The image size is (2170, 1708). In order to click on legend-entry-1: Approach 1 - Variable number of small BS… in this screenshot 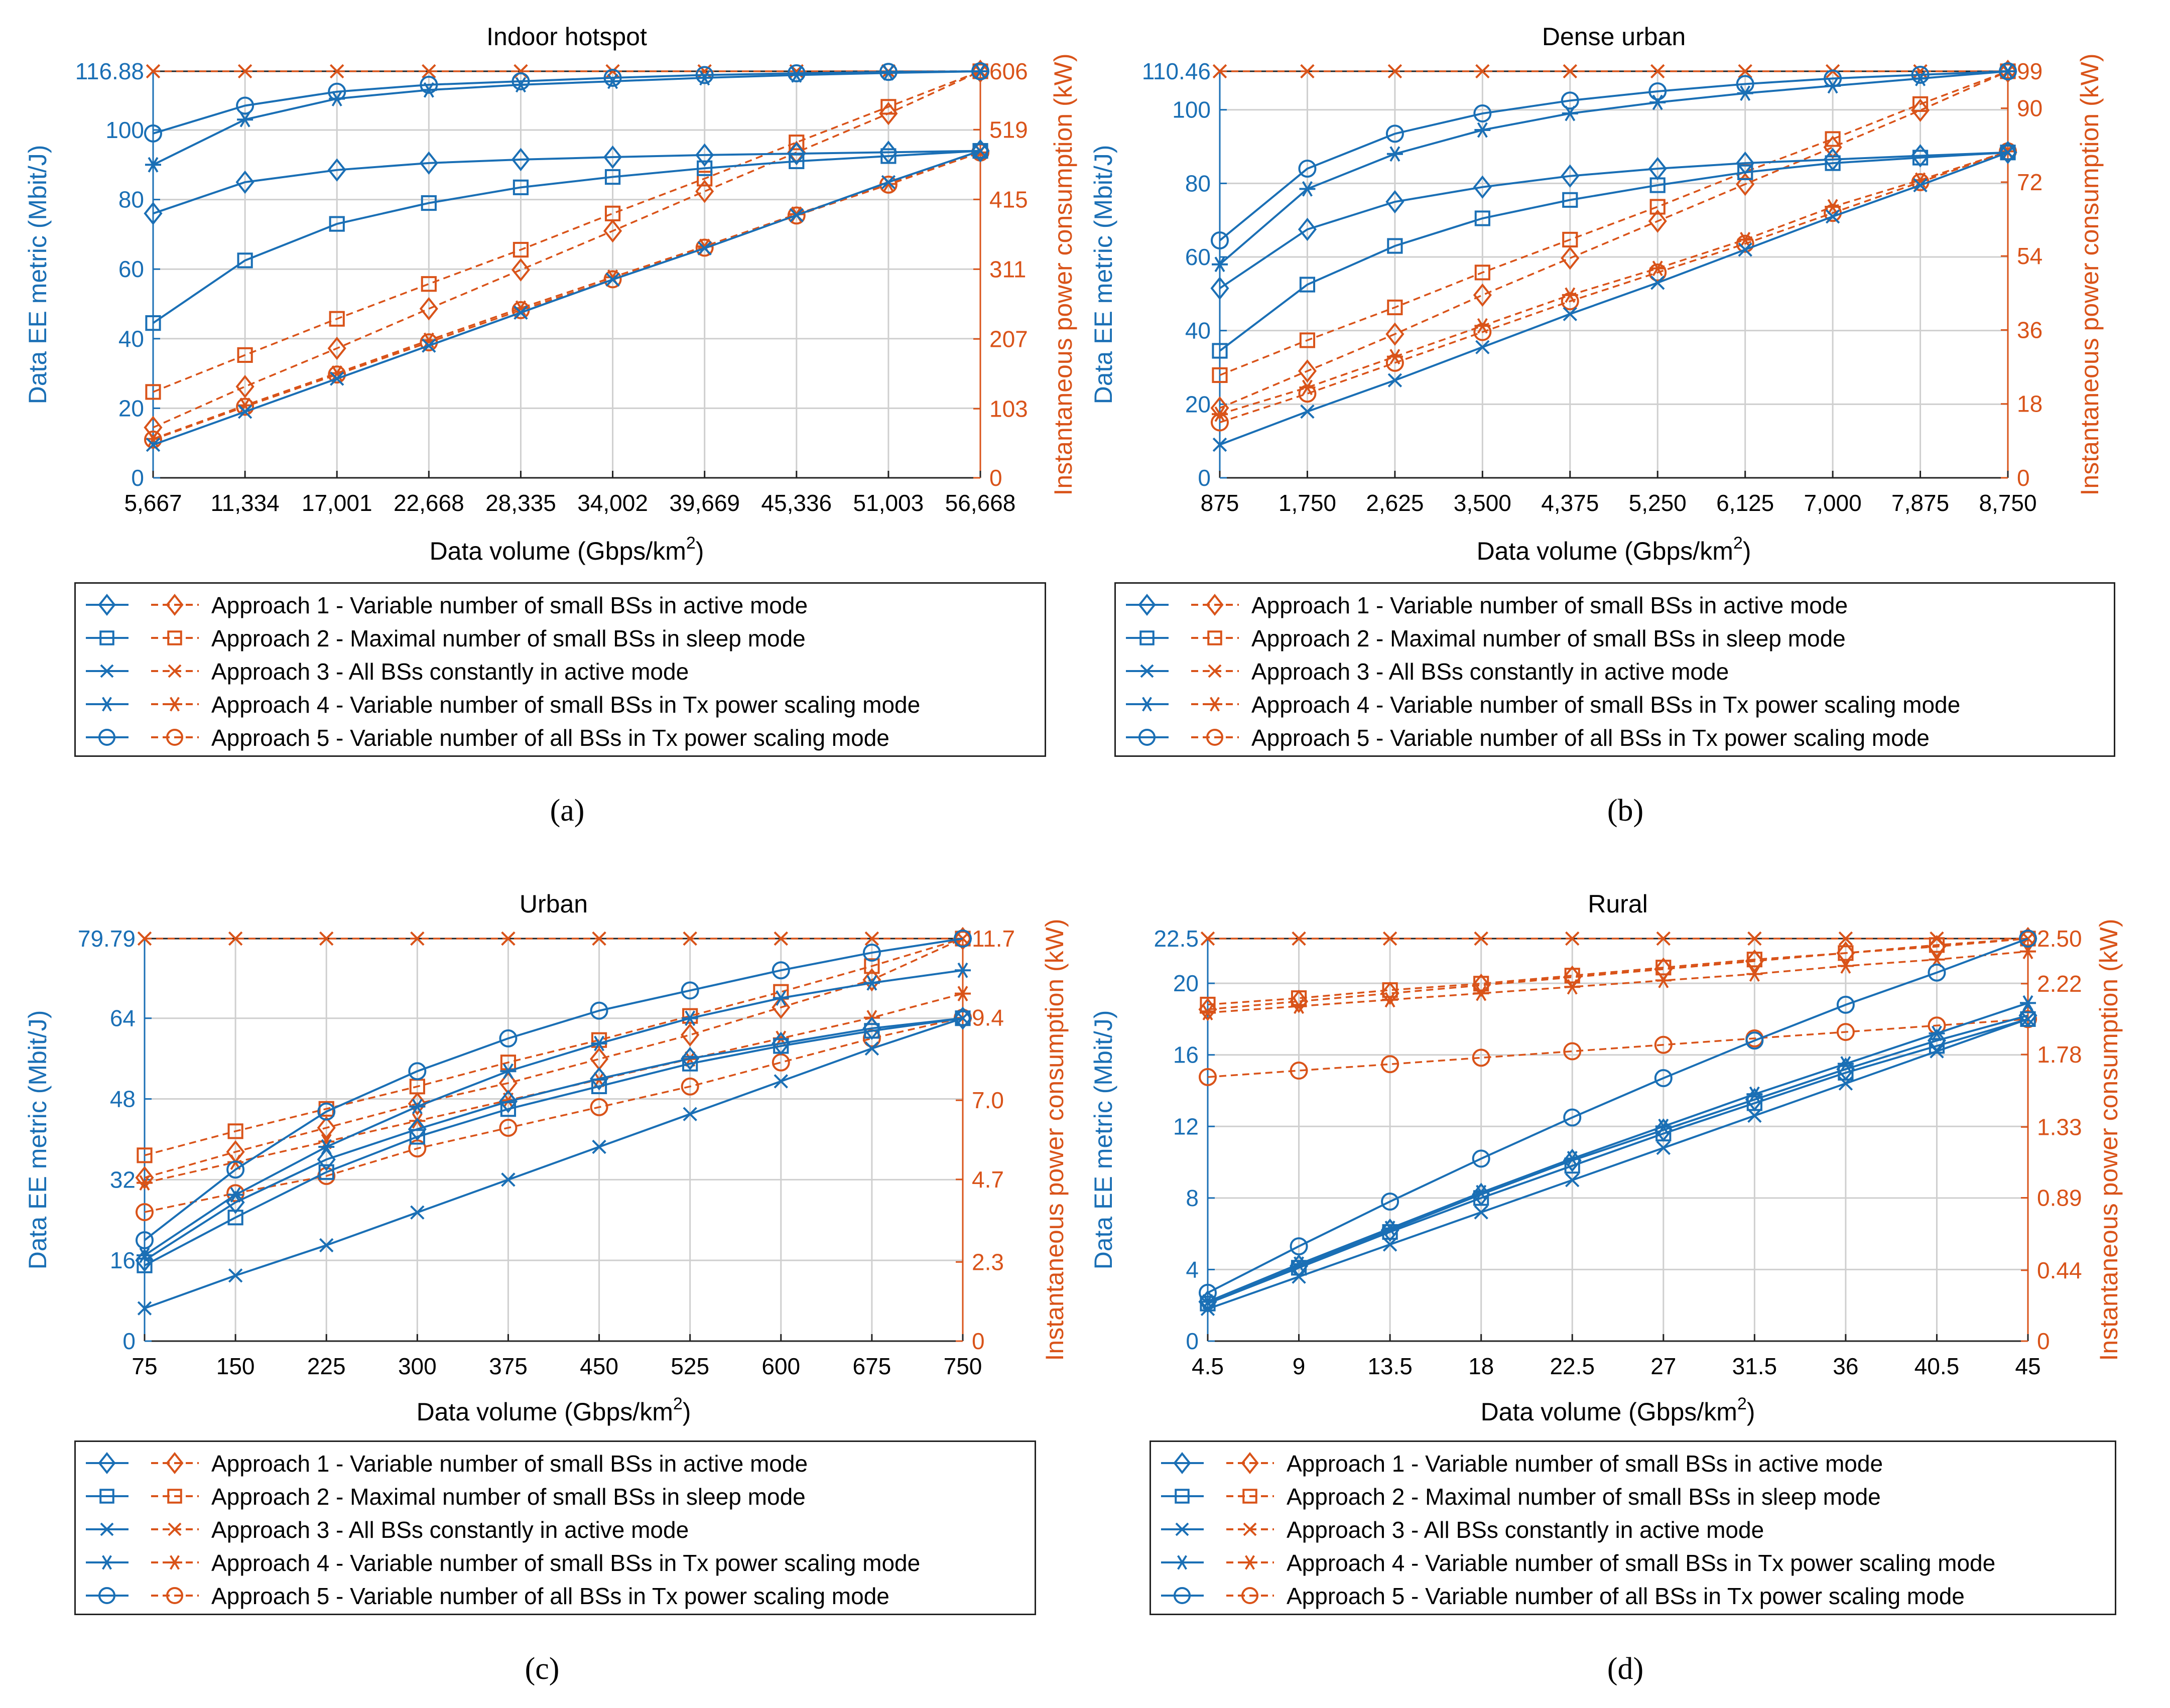, I will do `click(1633, 1464)`.